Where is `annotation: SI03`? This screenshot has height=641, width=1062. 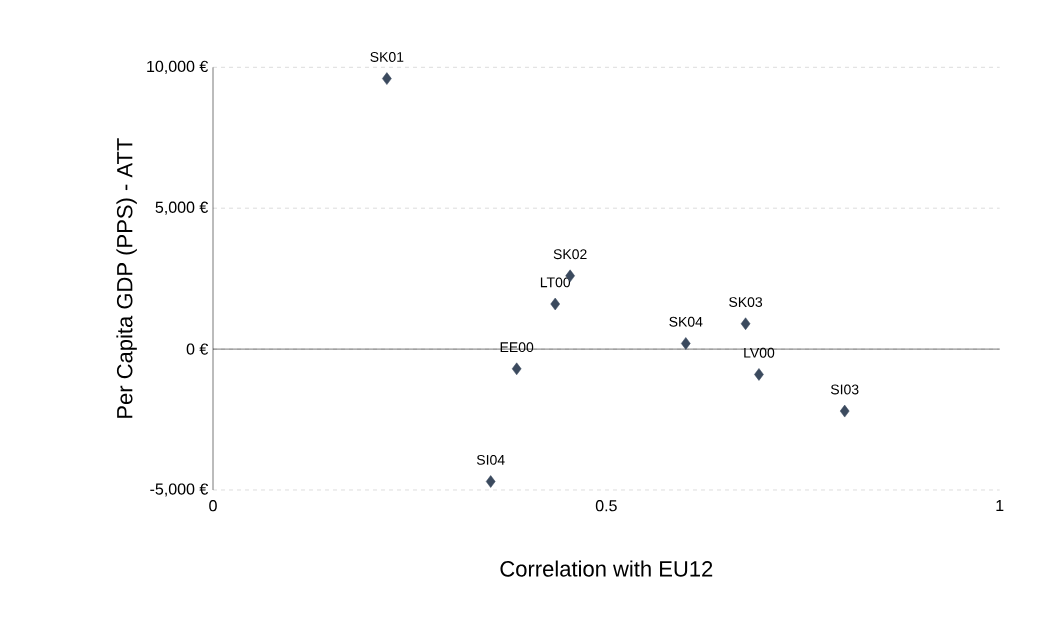 annotation: SI03 is located at coordinates (844, 389).